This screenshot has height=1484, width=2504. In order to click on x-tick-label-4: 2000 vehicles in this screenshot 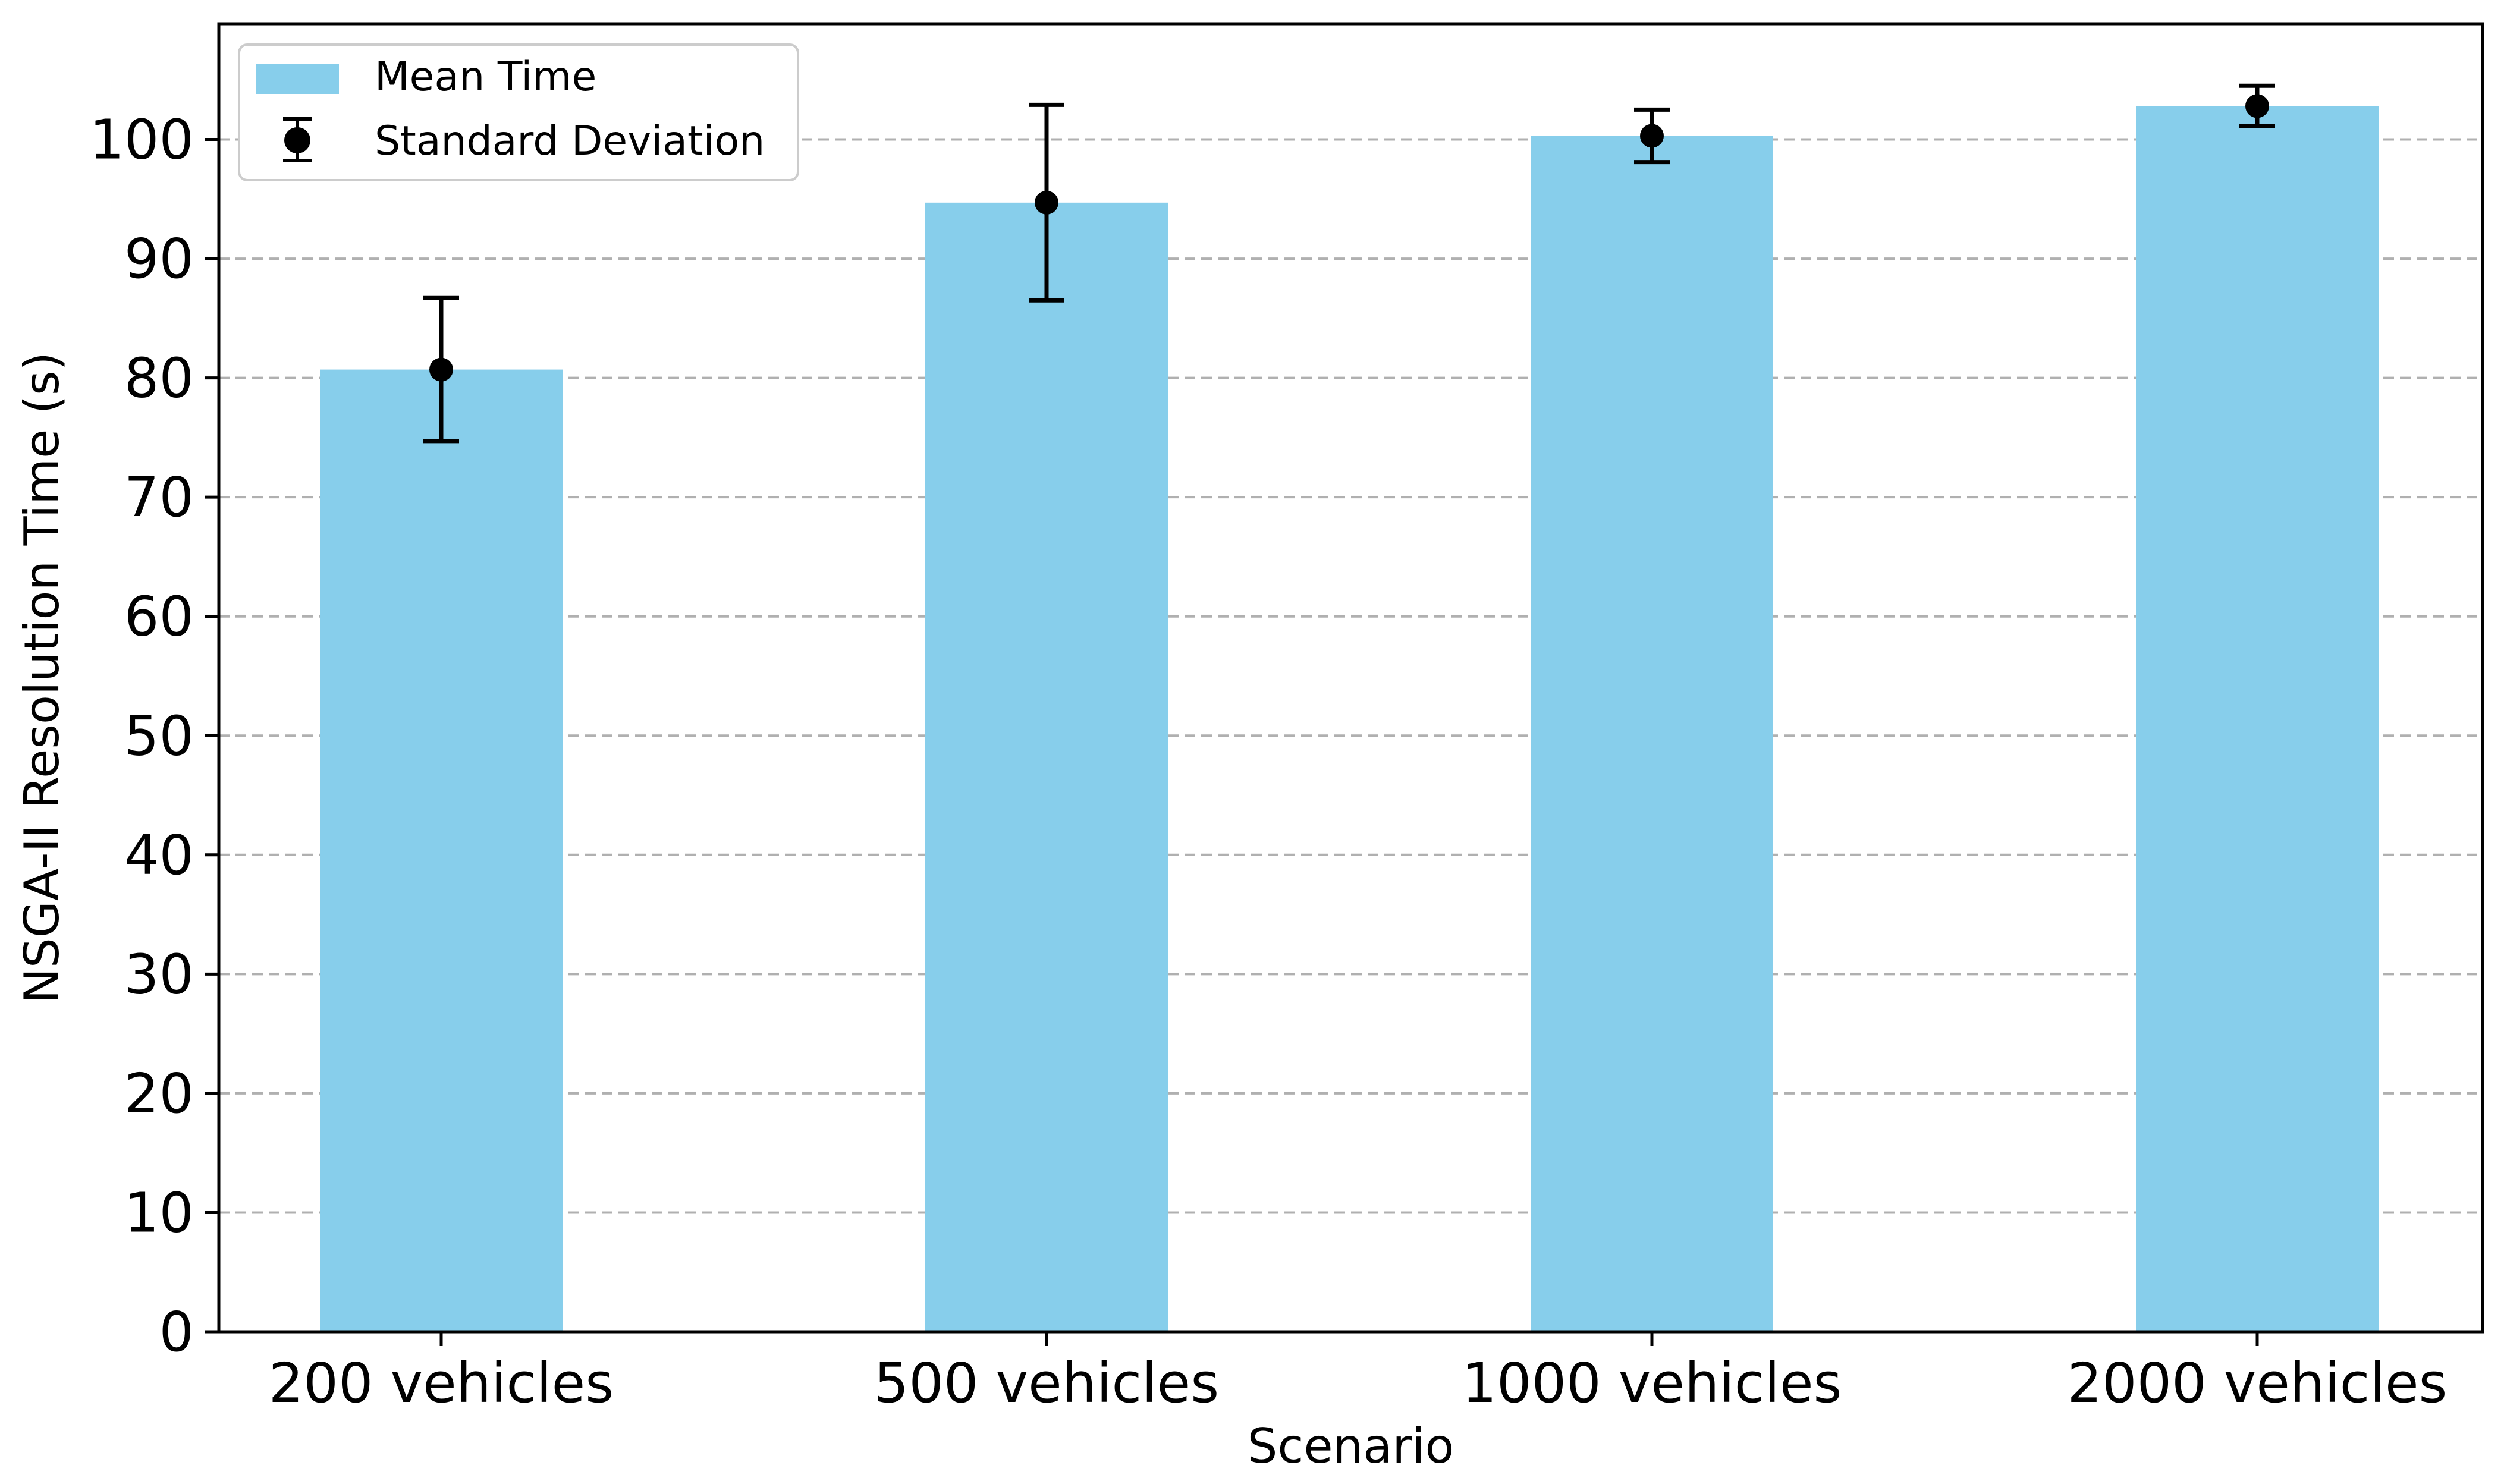, I will do `click(2258, 1383)`.